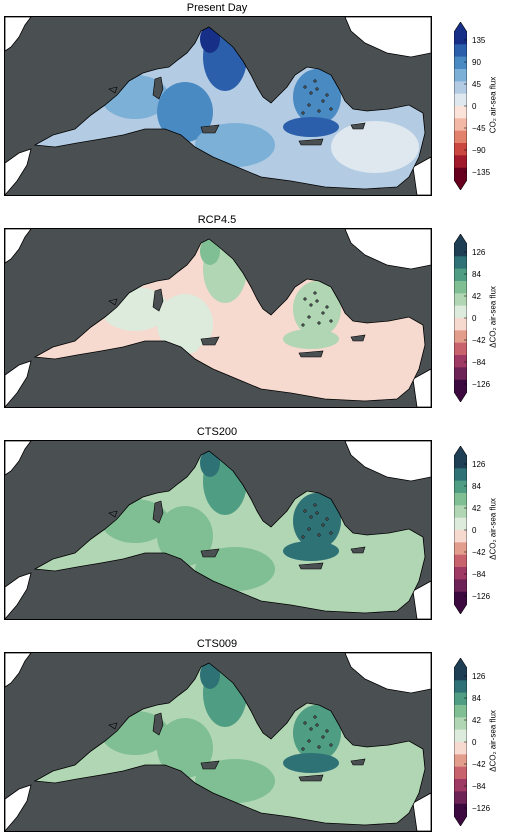 The height and width of the screenshot is (838, 510). I want to click on balearic-island, so click(113, 302).